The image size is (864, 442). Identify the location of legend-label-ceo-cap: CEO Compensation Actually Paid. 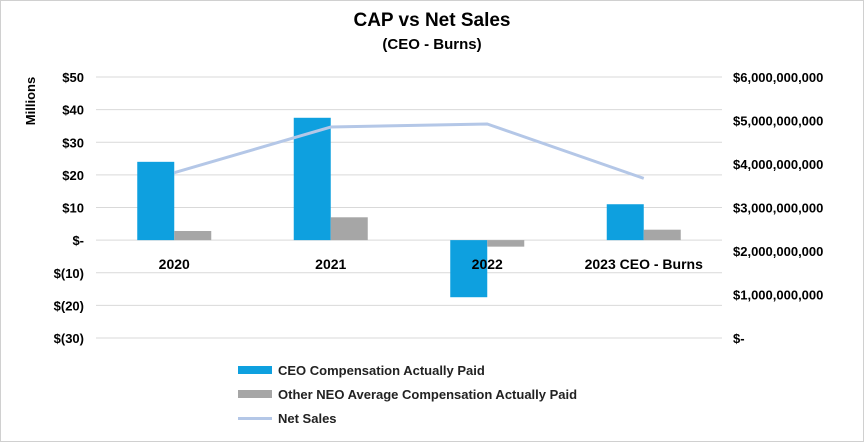
(381, 370).